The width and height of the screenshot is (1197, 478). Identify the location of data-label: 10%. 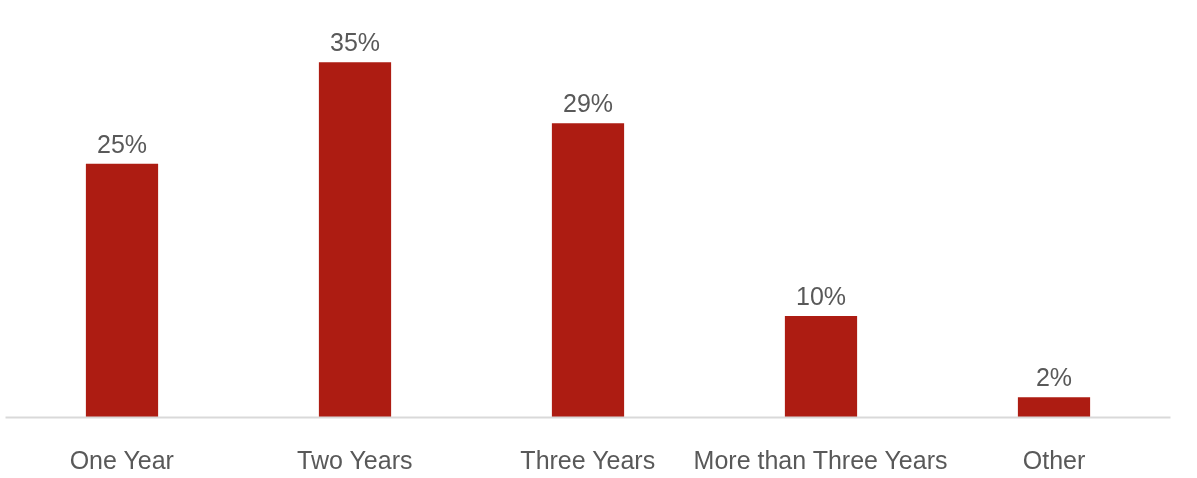
(821, 296).